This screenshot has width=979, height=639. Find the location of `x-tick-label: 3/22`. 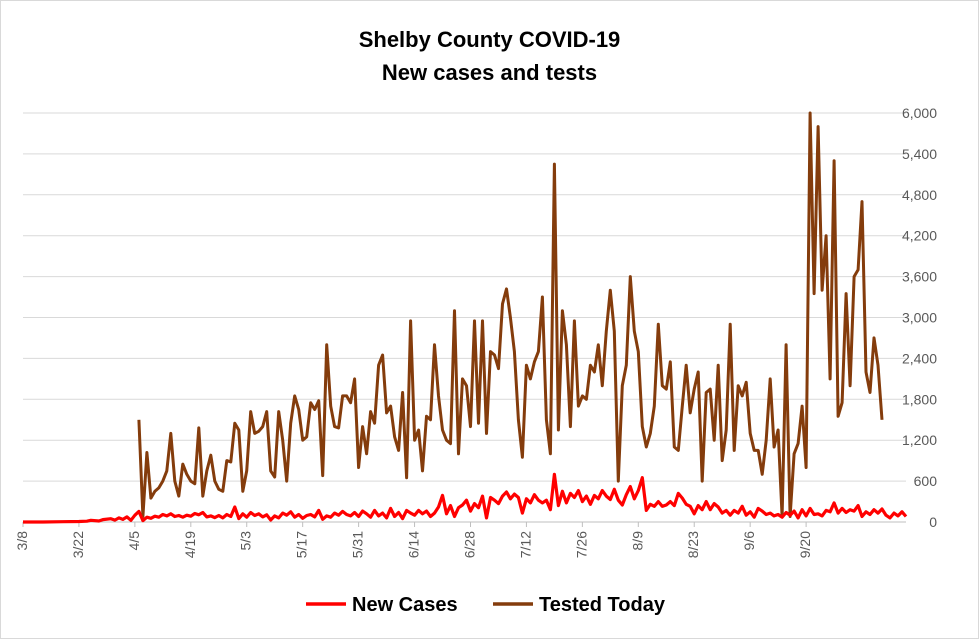

x-tick-label: 3/22 is located at coordinates (78, 544).